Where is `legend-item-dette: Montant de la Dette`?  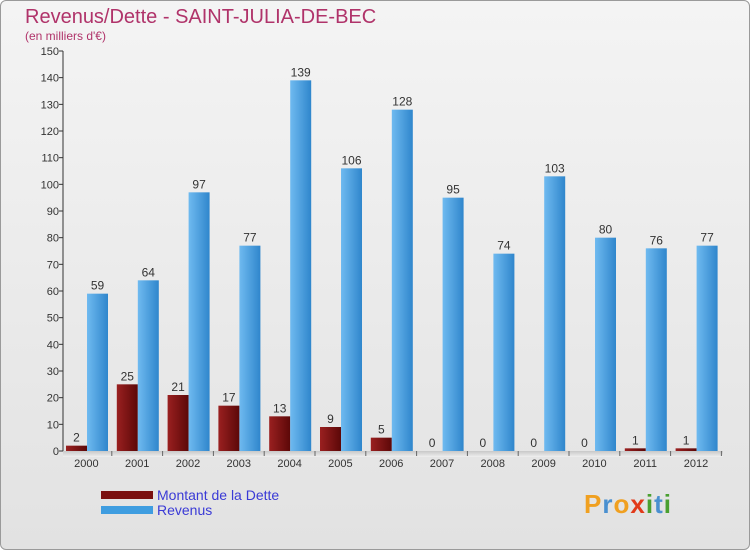 legend-item-dette: Montant de la Dette is located at coordinates (190, 494).